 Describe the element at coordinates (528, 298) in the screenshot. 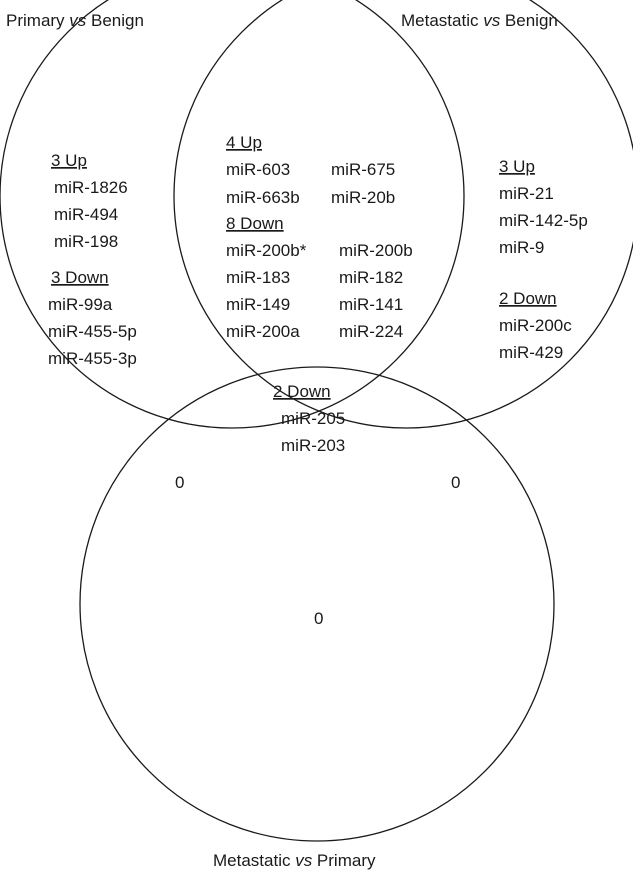

I see `metastatic-only-down-header: 2 Down` at that location.